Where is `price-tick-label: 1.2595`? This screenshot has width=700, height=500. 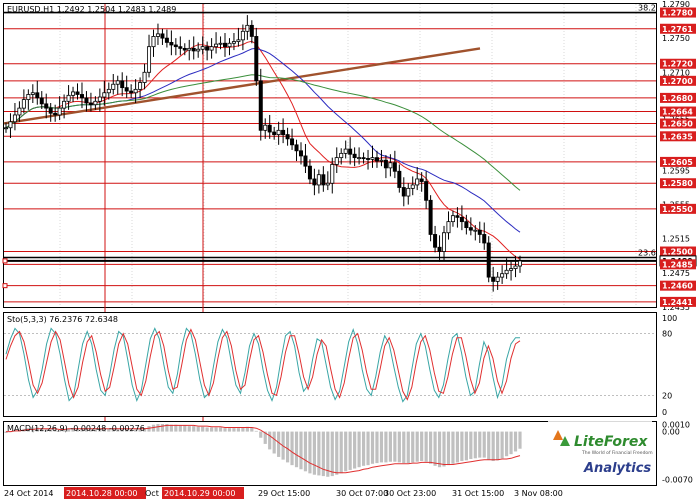
price-tick-label: 1.2595 is located at coordinates (676, 170).